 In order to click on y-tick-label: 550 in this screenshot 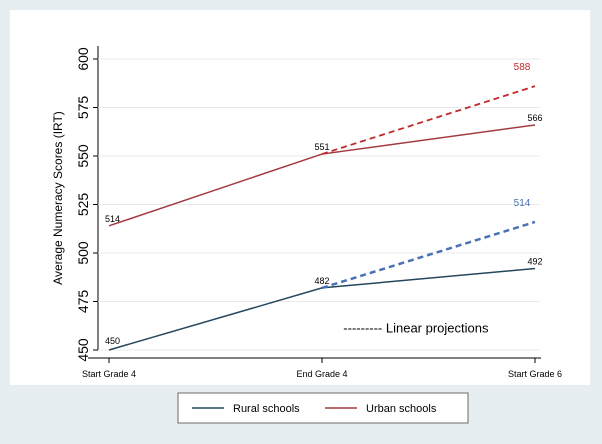, I will do `click(83, 156)`.